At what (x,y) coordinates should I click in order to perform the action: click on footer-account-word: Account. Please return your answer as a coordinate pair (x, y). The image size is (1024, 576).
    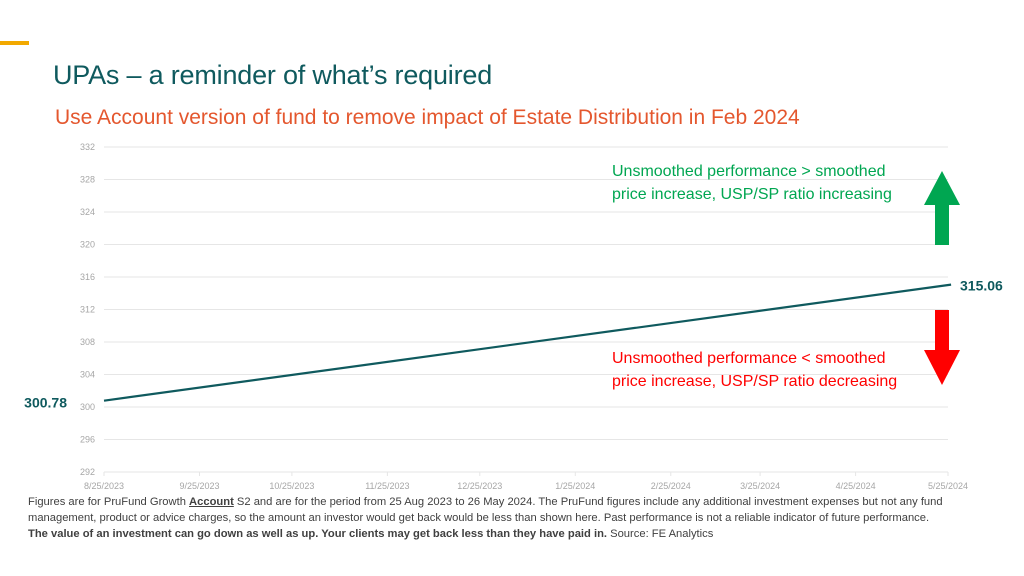
    Looking at the image, I should click on (211, 502).